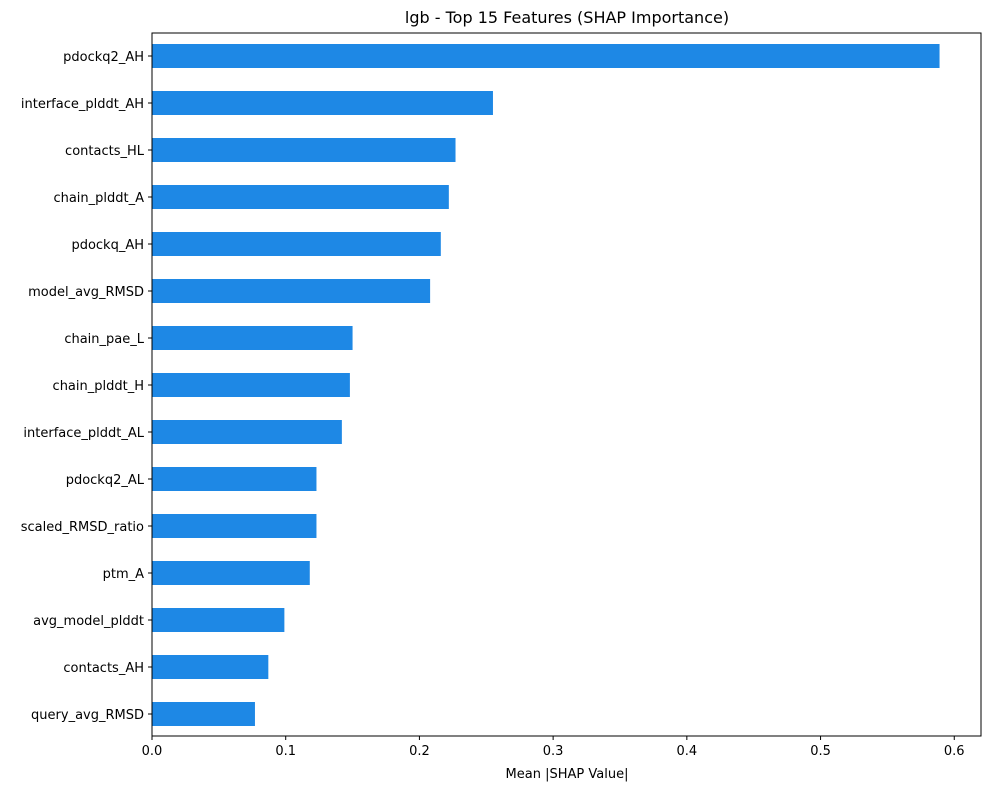 This screenshot has height=790, width=989. What do you see at coordinates (82, 104) in the screenshot?
I see `y-tick-label: interface_plddt_AH` at bounding box center [82, 104].